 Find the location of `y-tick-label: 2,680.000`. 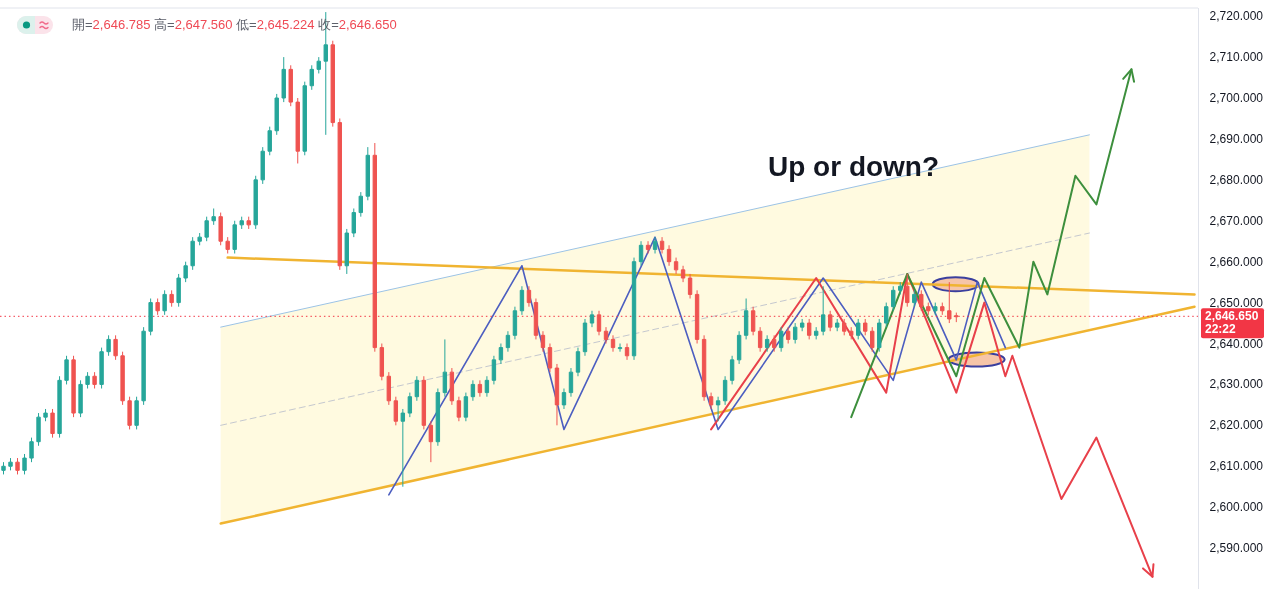

y-tick-label: 2,680.000 is located at coordinates (1236, 179).